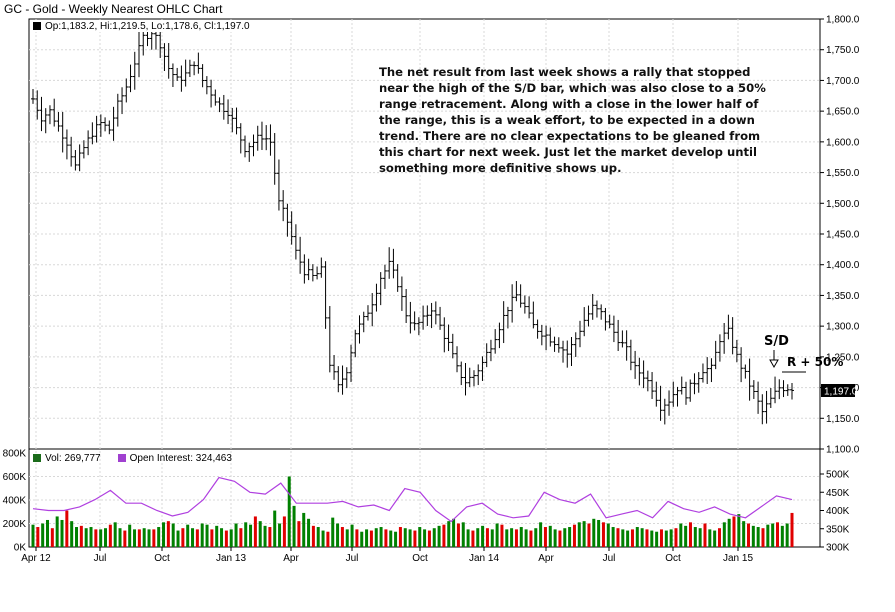 This screenshot has height=612, width=895. Describe the element at coordinates (73, 458) in the screenshot. I see `volume-legend-text: Vol: 269,777` at that location.